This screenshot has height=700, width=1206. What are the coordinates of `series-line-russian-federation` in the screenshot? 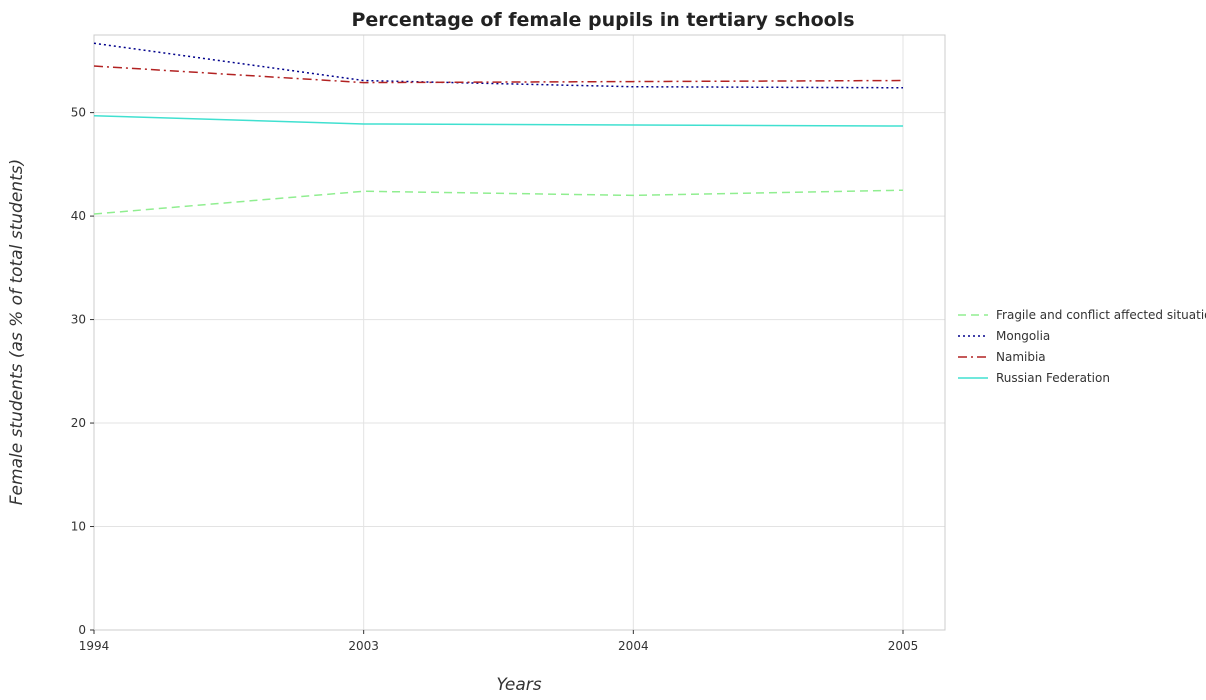 It's located at (498, 120).